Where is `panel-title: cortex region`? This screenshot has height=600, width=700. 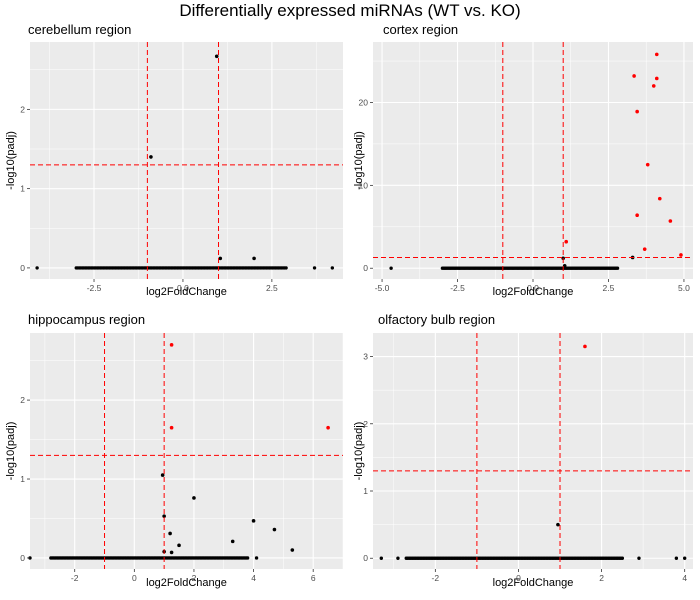 panel-title: cortex region is located at coordinates (420, 29).